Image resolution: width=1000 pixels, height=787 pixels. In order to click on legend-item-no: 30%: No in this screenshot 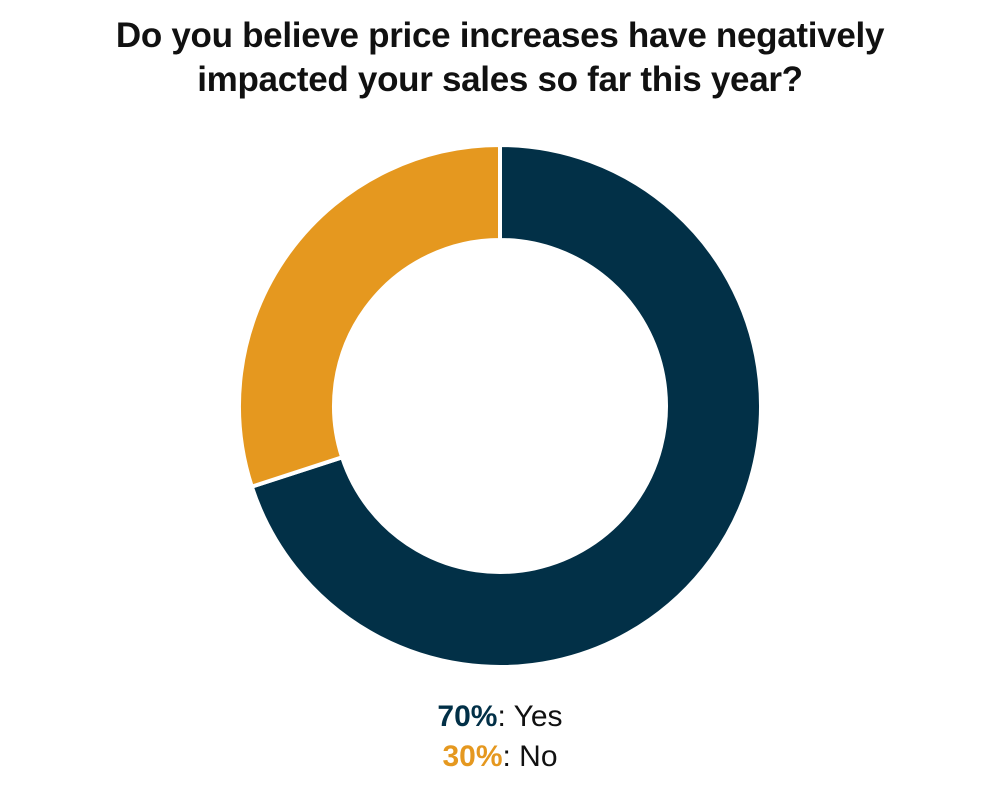, I will do `click(500, 757)`.